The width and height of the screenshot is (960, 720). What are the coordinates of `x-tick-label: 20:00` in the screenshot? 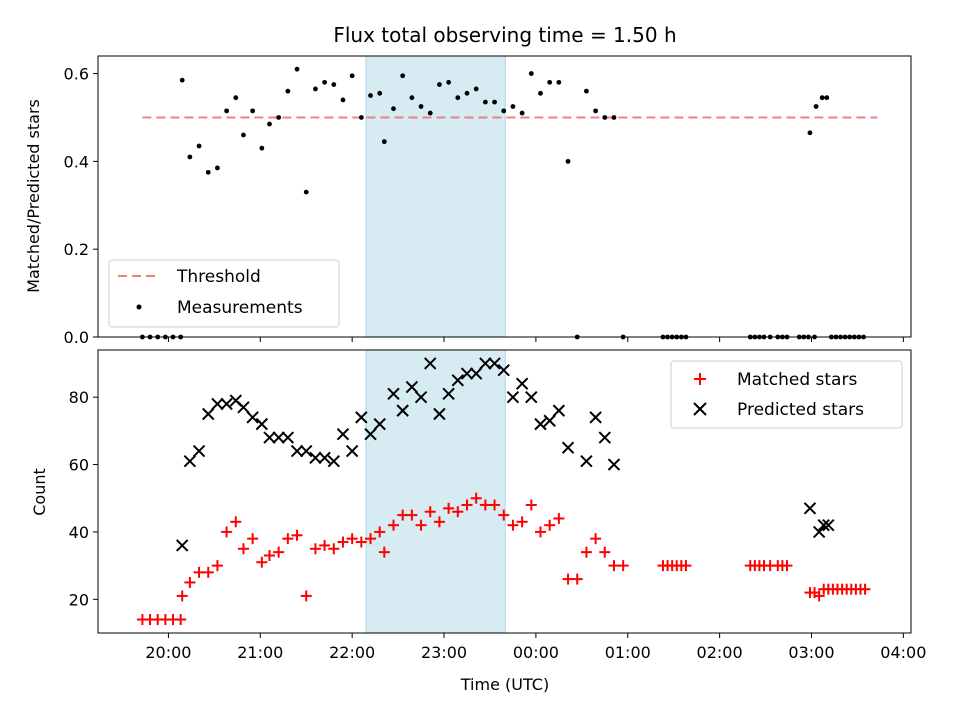 It's located at (168, 652).